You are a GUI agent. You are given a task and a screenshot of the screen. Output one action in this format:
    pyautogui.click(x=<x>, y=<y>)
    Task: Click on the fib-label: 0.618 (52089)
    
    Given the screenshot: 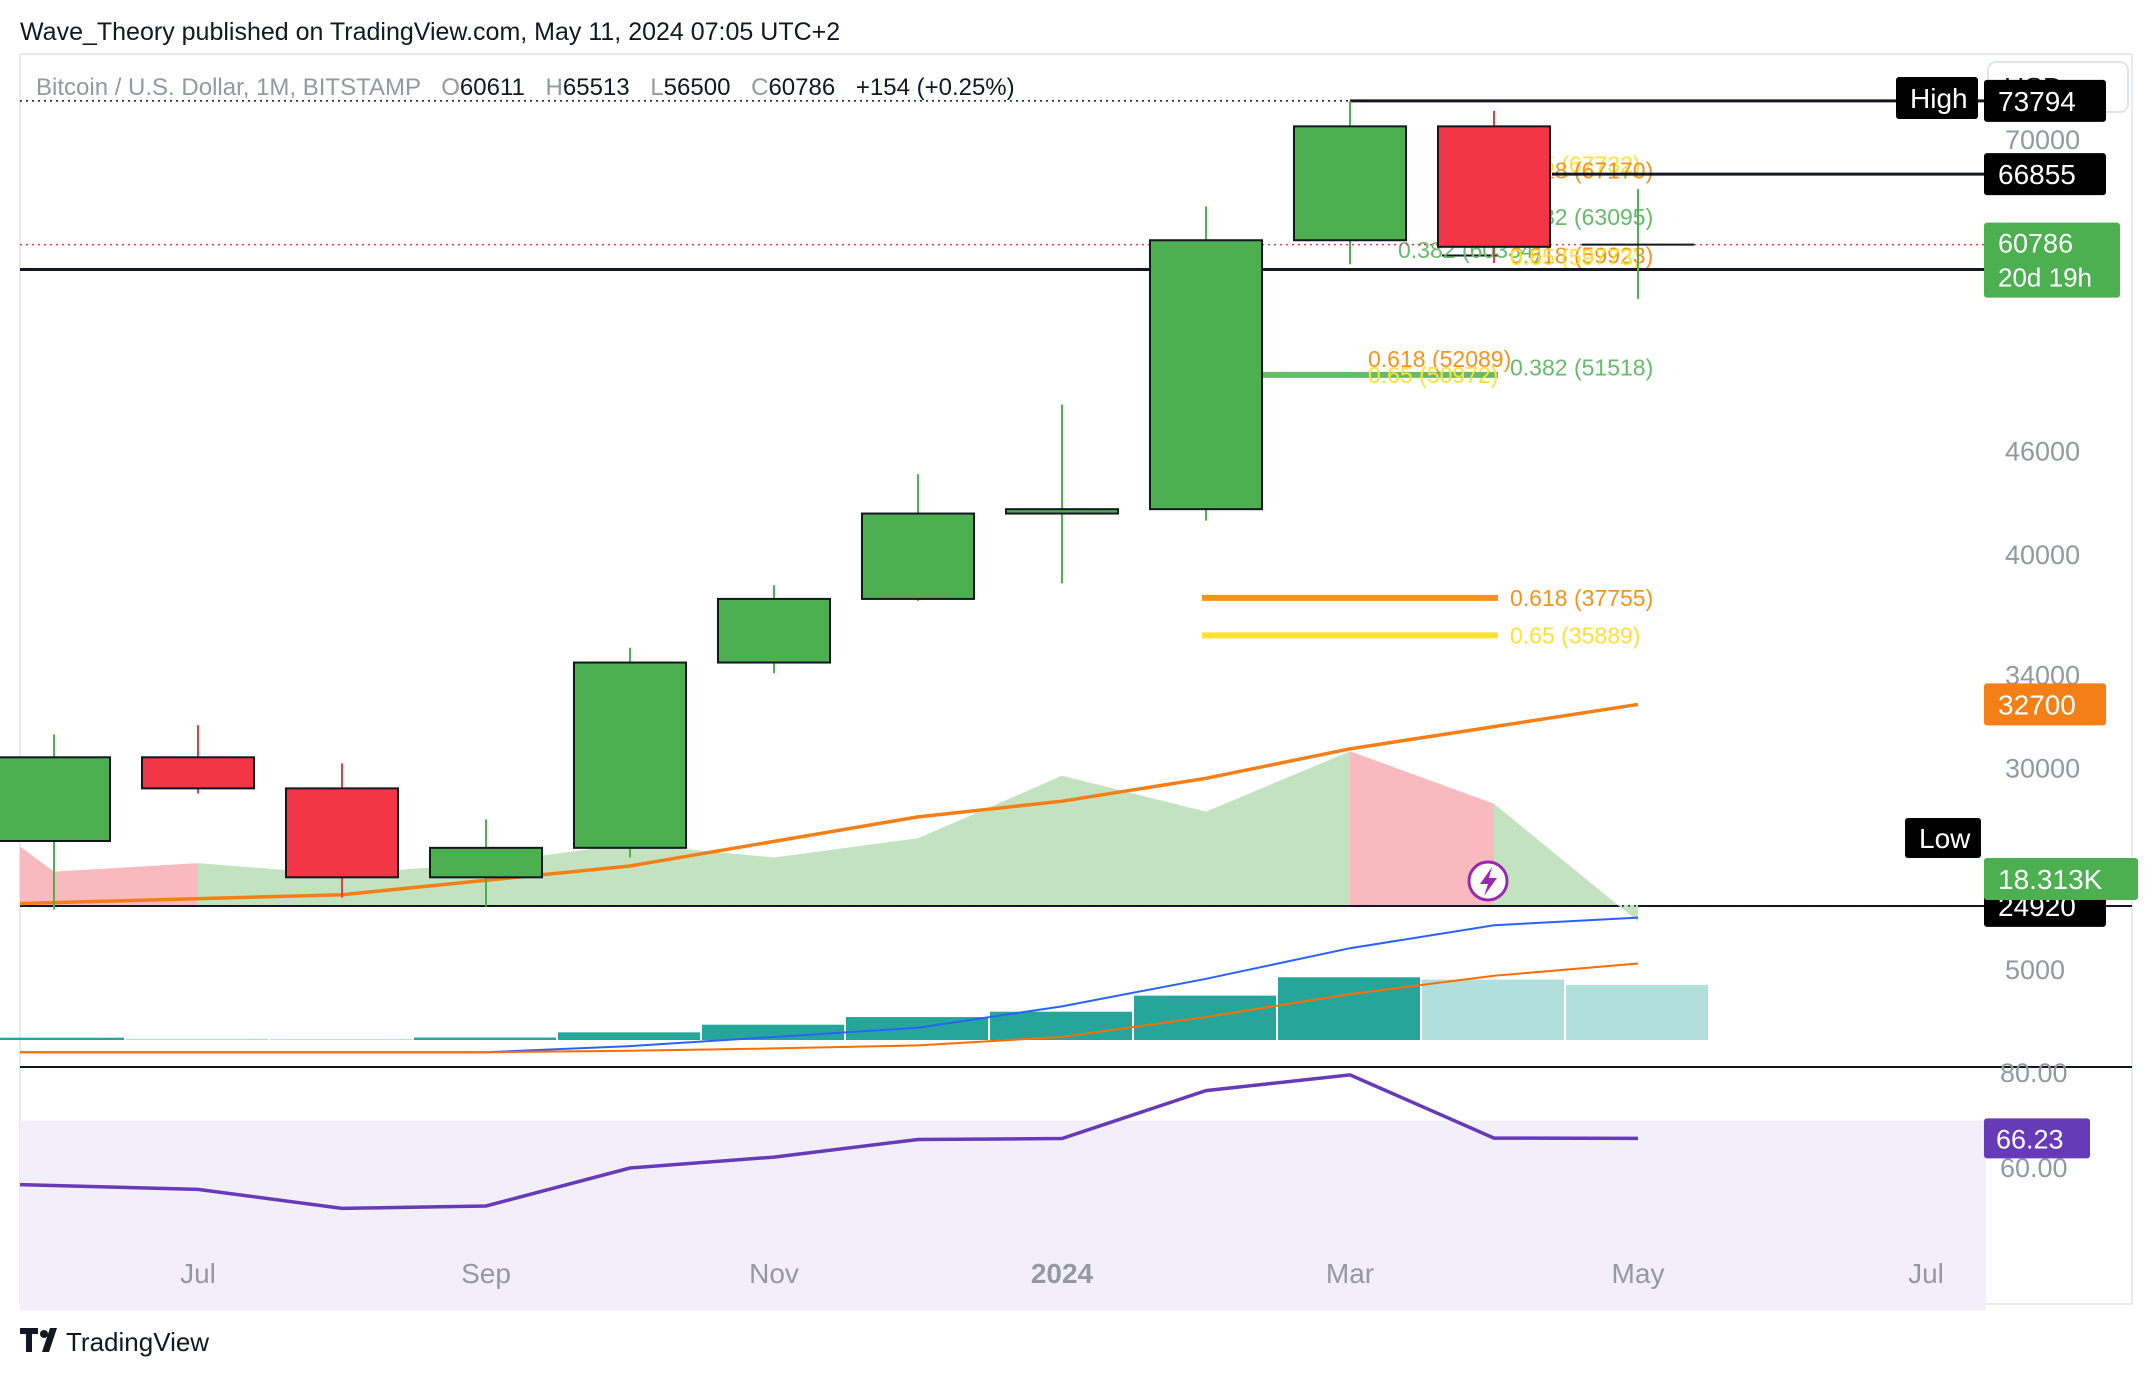 What is the action you would take?
    pyautogui.click(x=1439, y=359)
    